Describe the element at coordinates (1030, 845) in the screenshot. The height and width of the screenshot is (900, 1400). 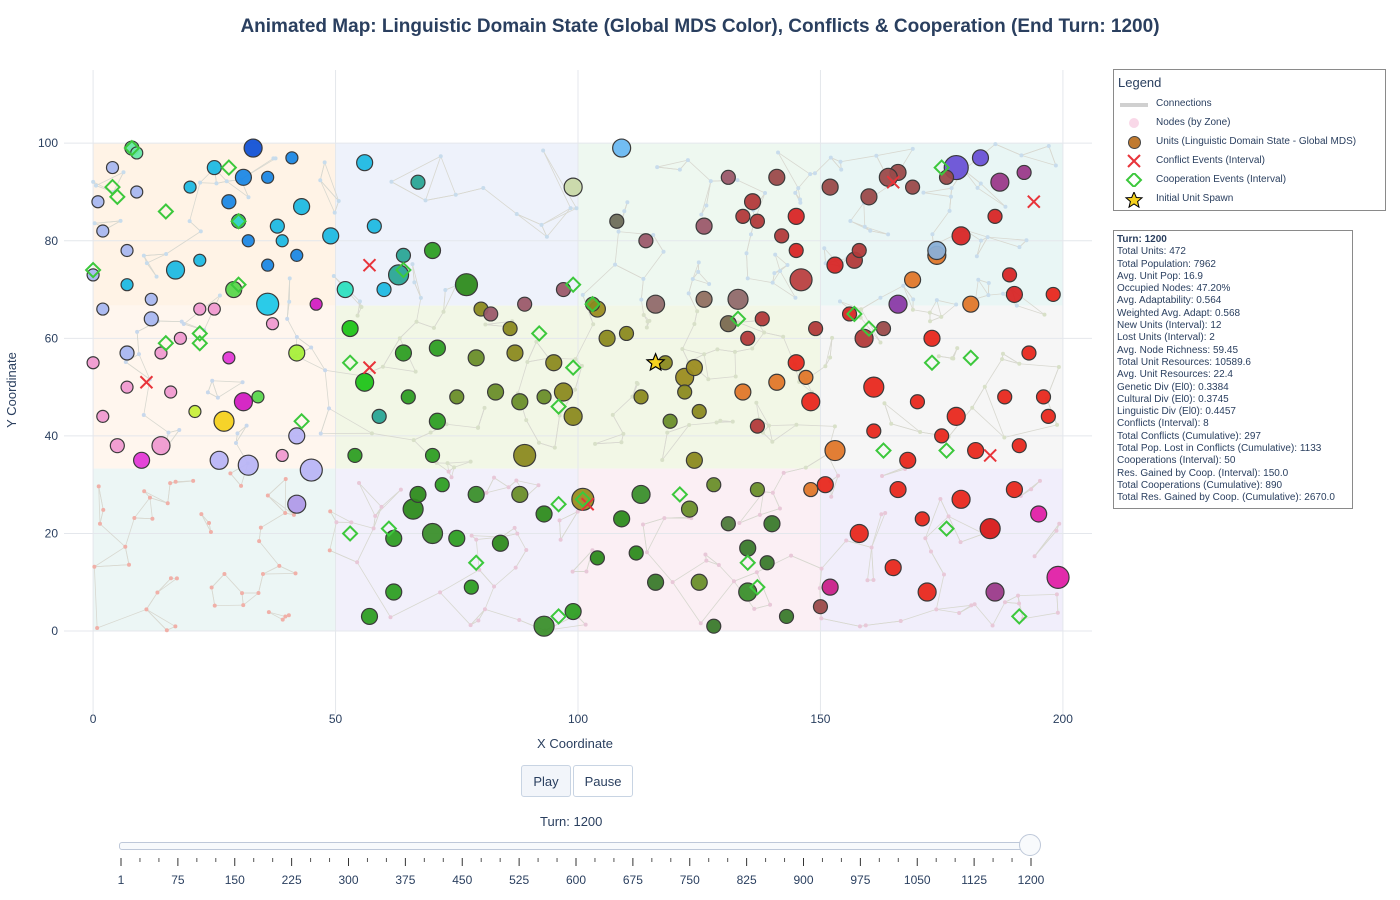
I see `turn-slider-handle` at that location.